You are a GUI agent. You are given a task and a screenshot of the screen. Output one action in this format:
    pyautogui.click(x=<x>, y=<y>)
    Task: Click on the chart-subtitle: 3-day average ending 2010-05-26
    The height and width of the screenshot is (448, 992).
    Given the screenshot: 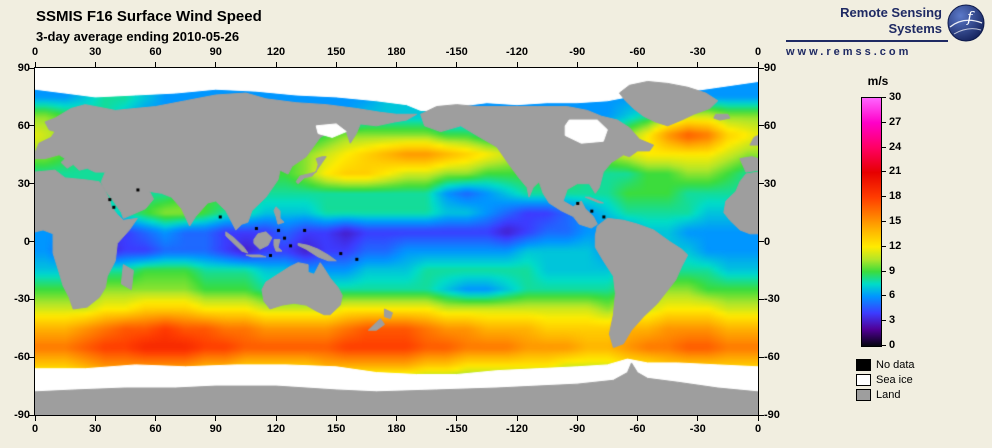 What is the action you would take?
    pyautogui.click(x=138, y=36)
    